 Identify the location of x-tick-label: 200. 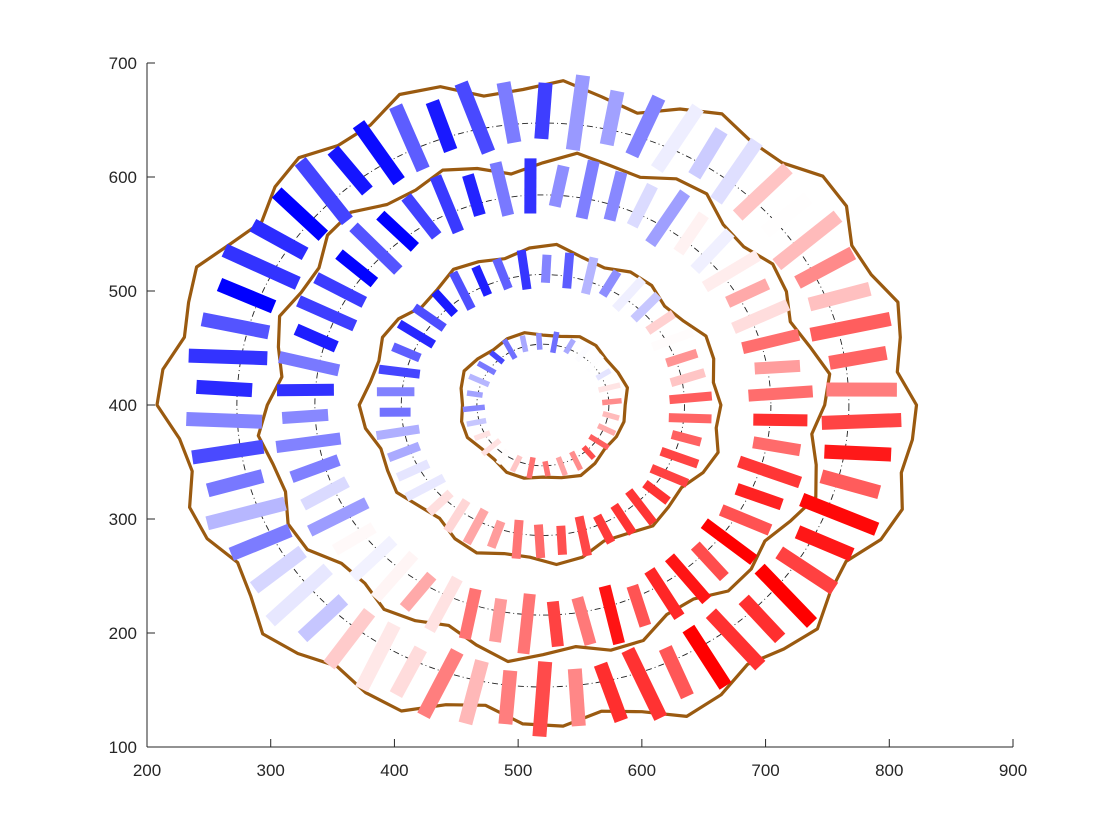
(147, 770).